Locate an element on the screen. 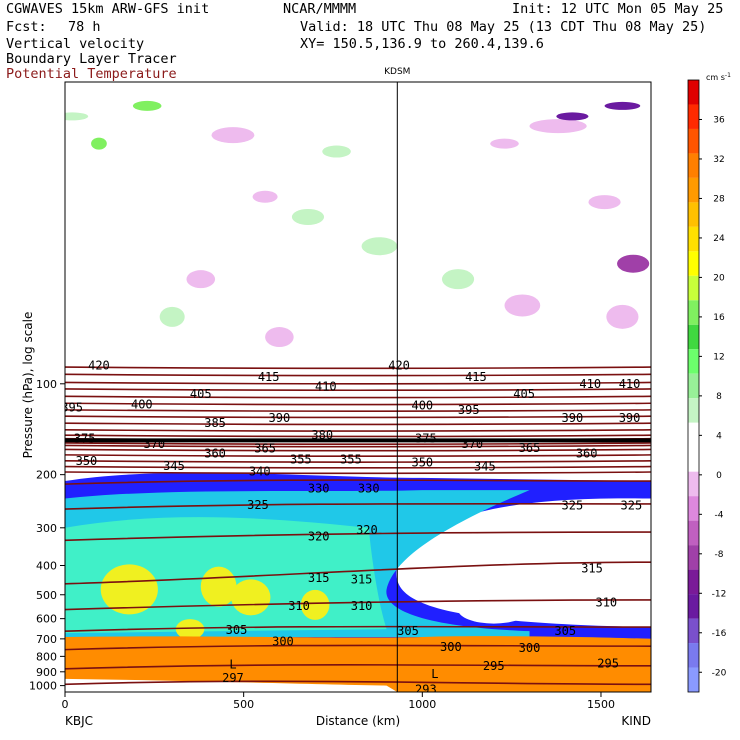 This screenshot has height=740, width=740. colorbar-tick-label: 20 is located at coordinates (719, 278).